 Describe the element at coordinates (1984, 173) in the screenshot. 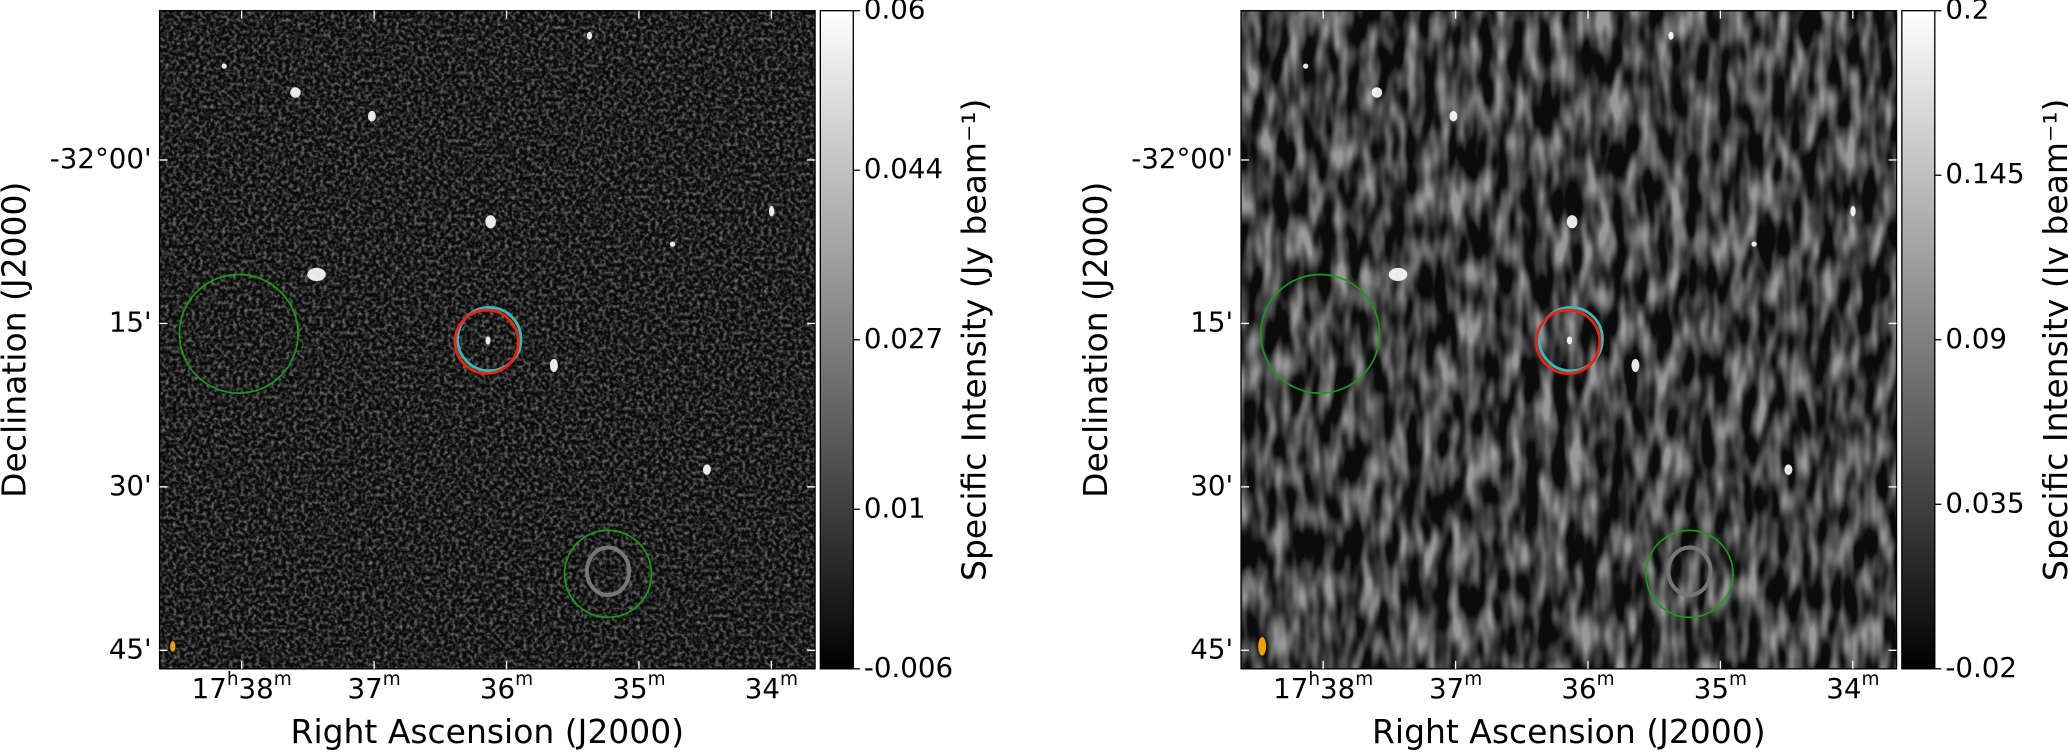

I see `colorbar-tick-label: 0.145` at that location.